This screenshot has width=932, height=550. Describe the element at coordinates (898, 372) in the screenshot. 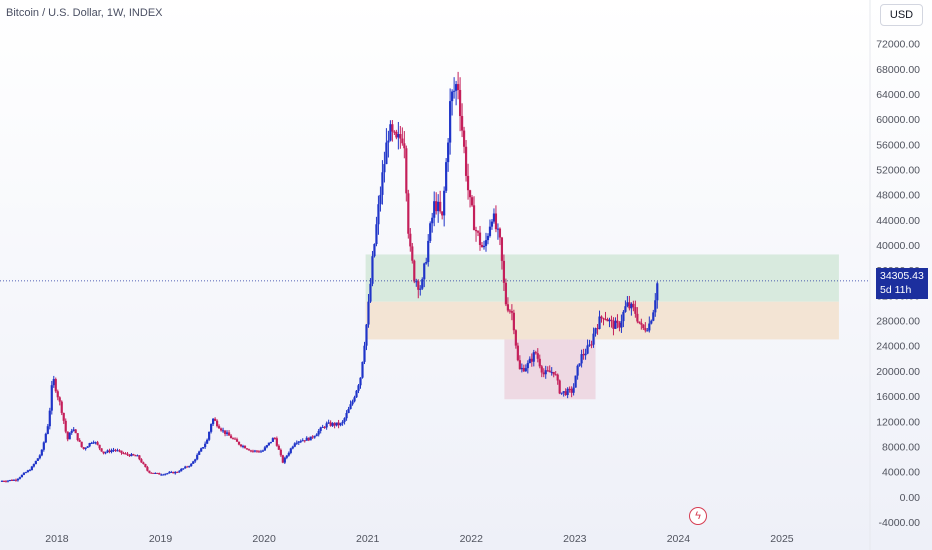

I see `y-tick-label: 20000.00` at that location.